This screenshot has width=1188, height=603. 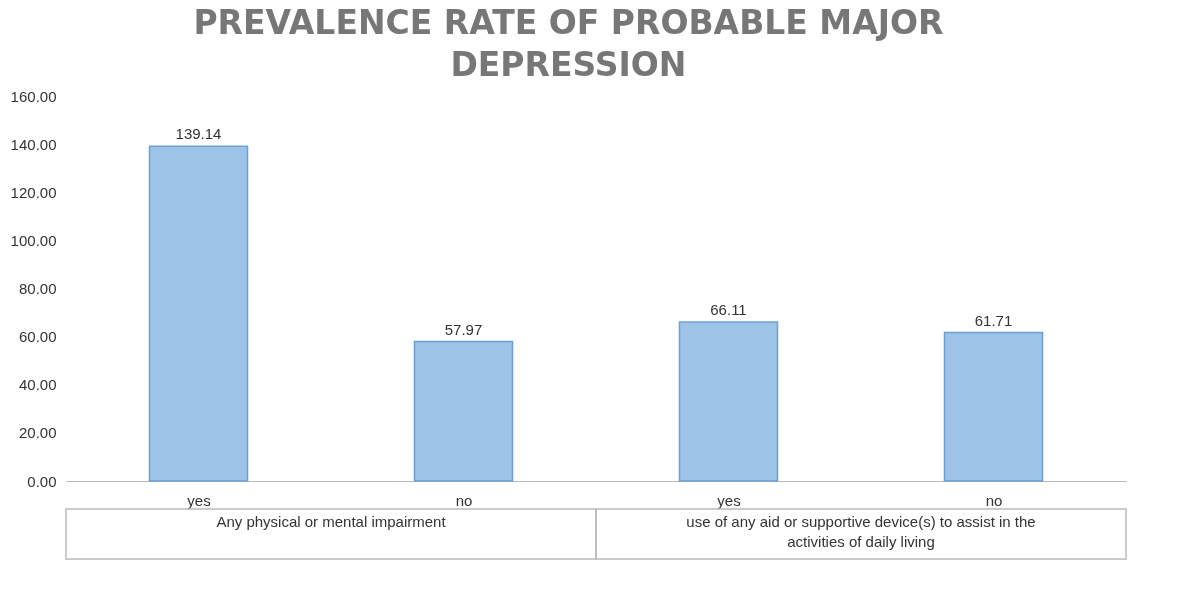 What do you see at coordinates (331, 521) in the screenshot?
I see `text: Any physical or mental impairment` at bounding box center [331, 521].